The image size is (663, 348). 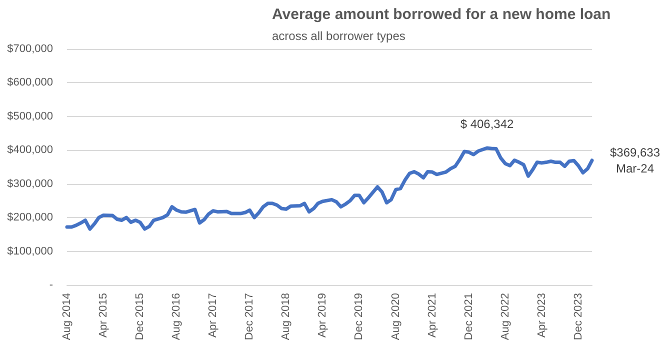 I want to click on annotation: $369,633, so click(x=635, y=152).